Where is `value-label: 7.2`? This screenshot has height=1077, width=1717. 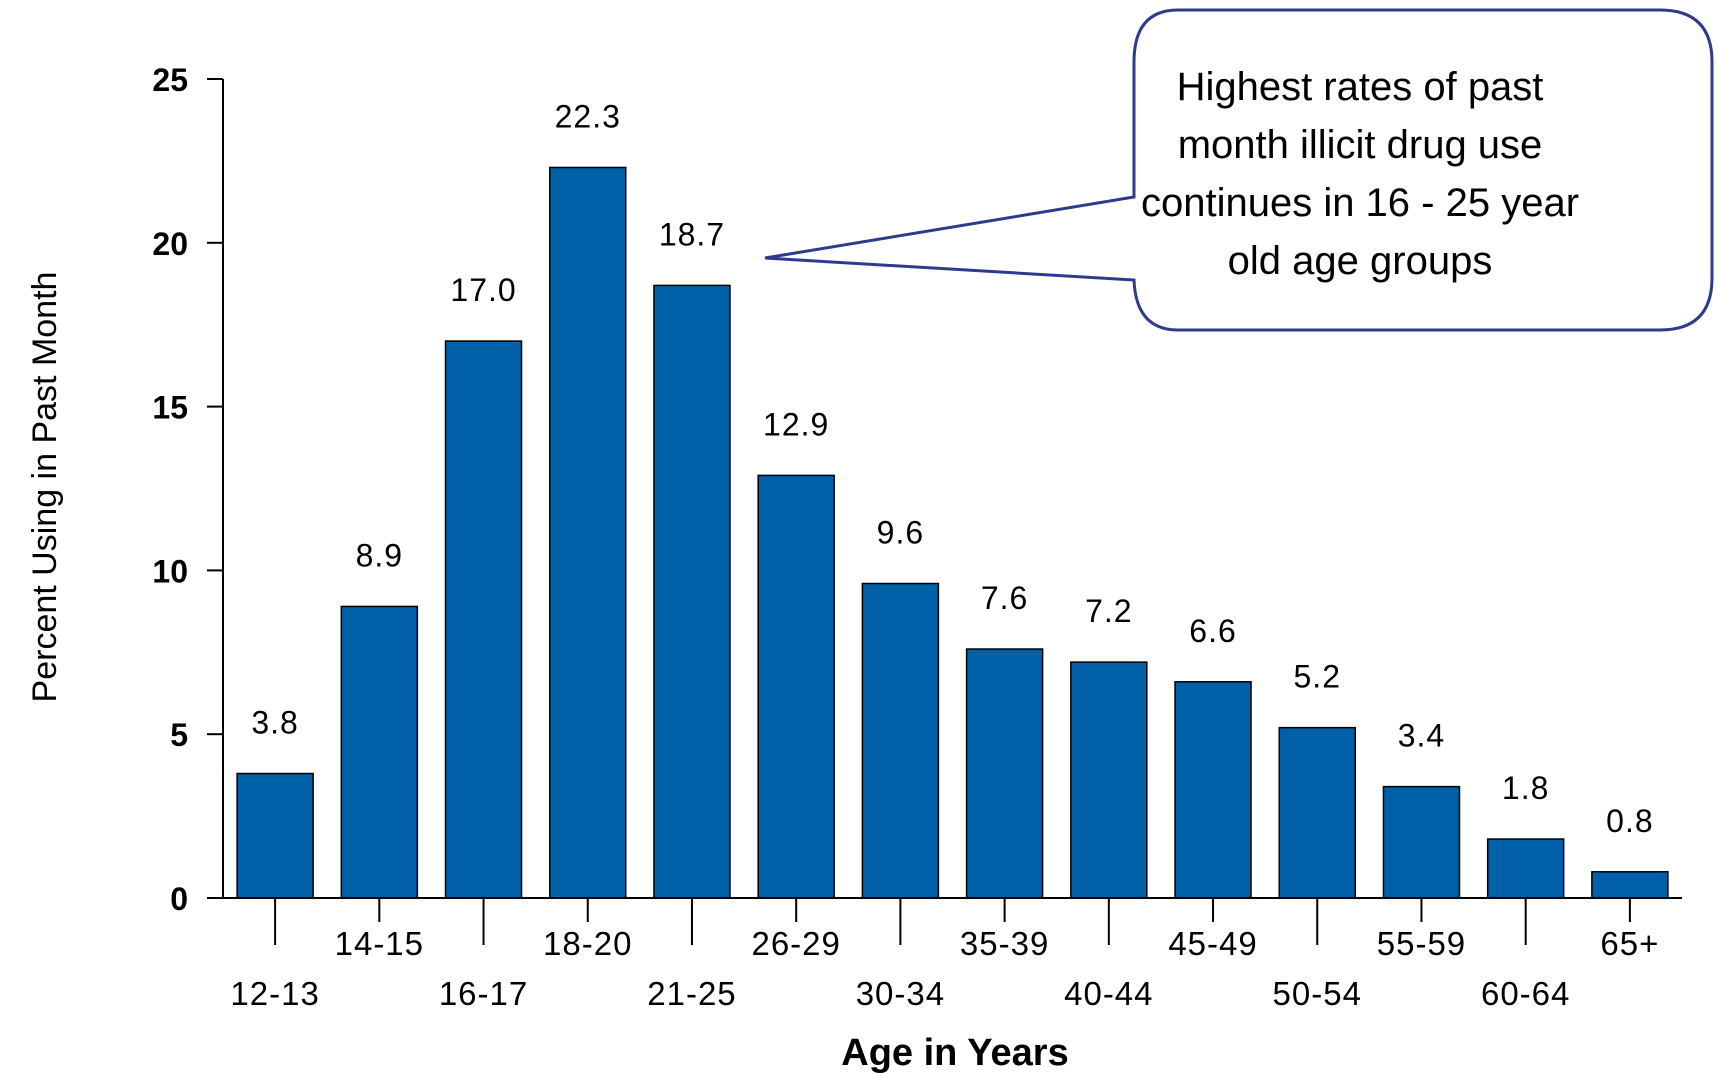
value-label: 7.2 is located at coordinates (1108, 611).